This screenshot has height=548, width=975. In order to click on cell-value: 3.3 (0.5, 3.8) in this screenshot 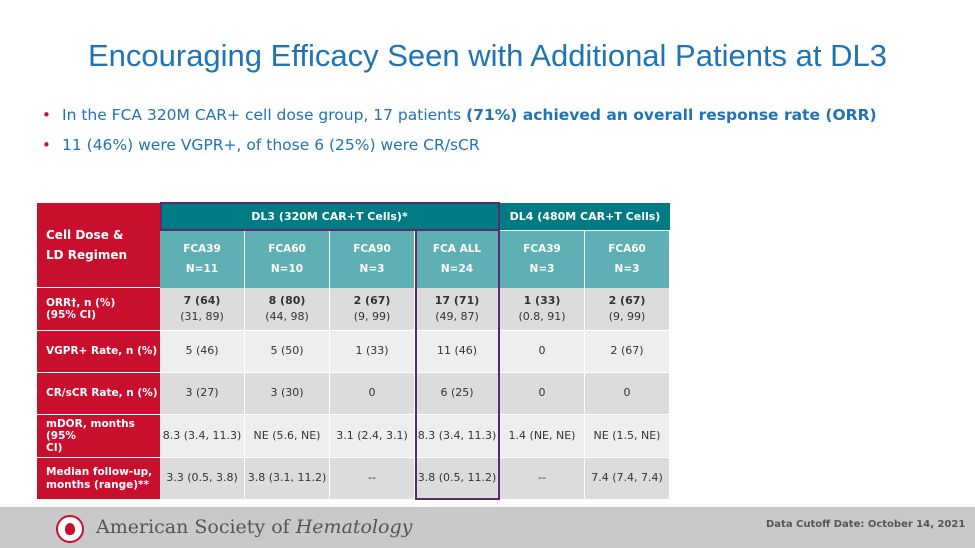, I will do `click(202, 478)`.